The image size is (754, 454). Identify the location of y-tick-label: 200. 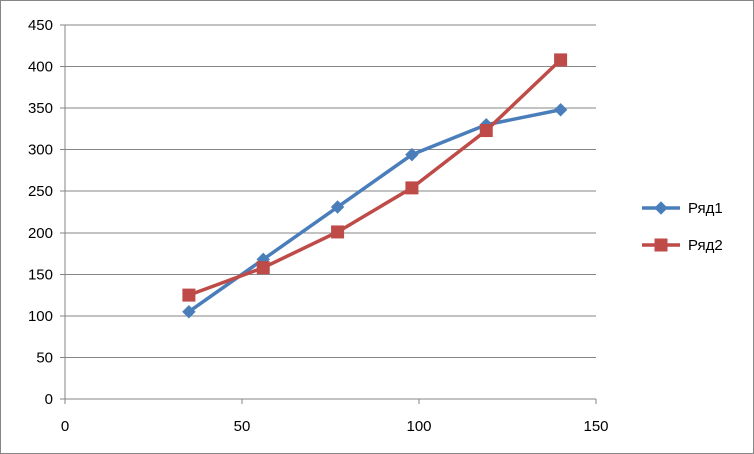
(40, 233).